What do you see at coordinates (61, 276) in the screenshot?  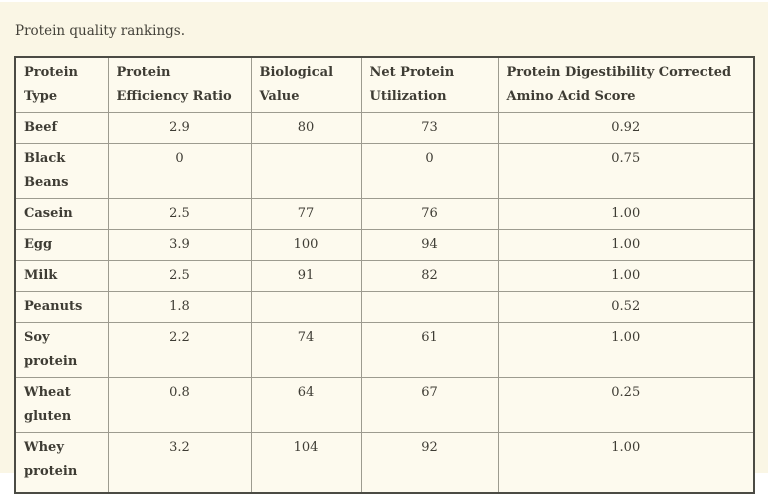 I see `cell-protein-type: Milk` at bounding box center [61, 276].